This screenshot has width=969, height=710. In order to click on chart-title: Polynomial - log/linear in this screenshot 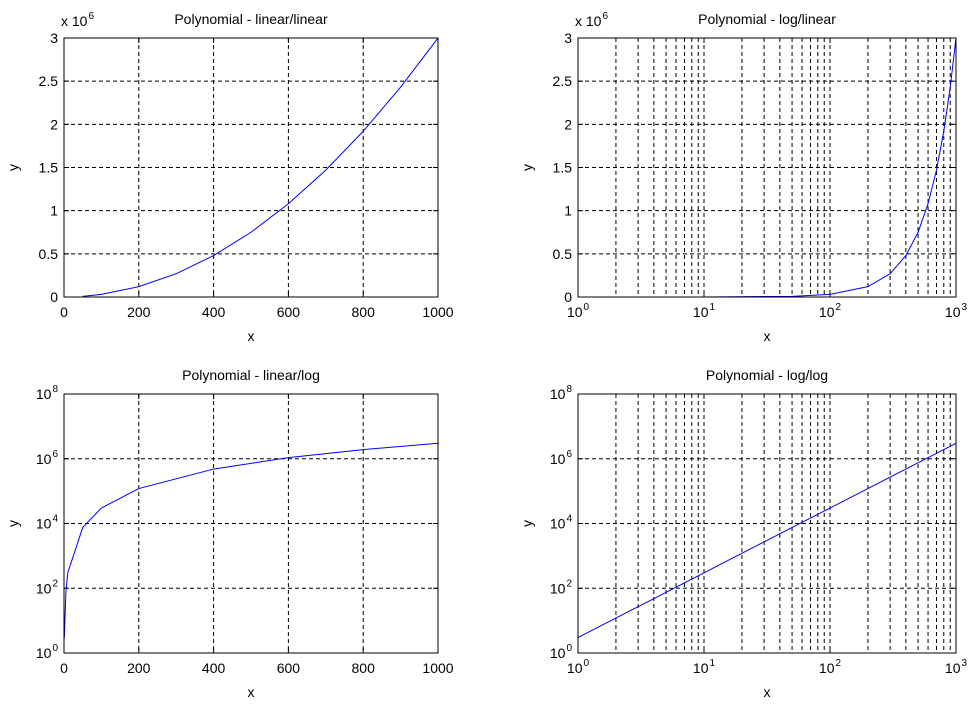, I will do `click(767, 19)`.